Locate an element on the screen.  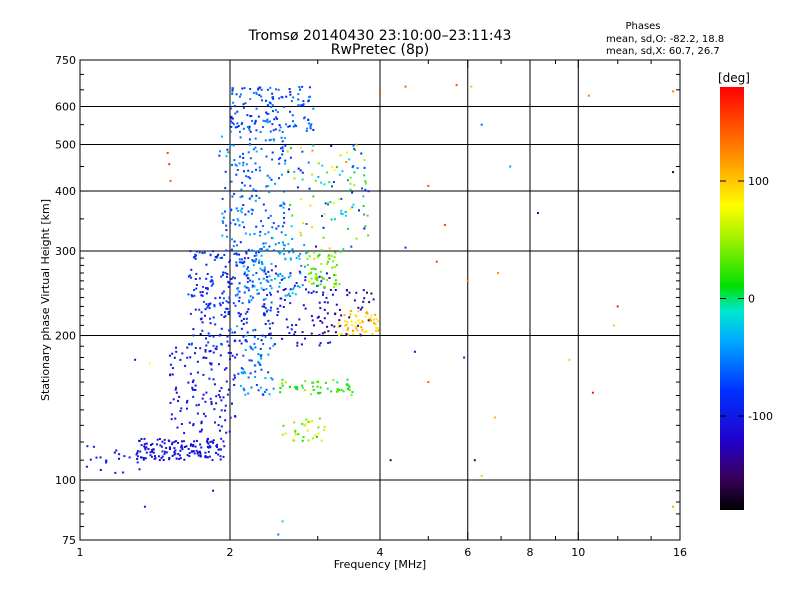
stats-o-mode: mean, sd,O: -82.2, 18.8 is located at coordinates (665, 39).